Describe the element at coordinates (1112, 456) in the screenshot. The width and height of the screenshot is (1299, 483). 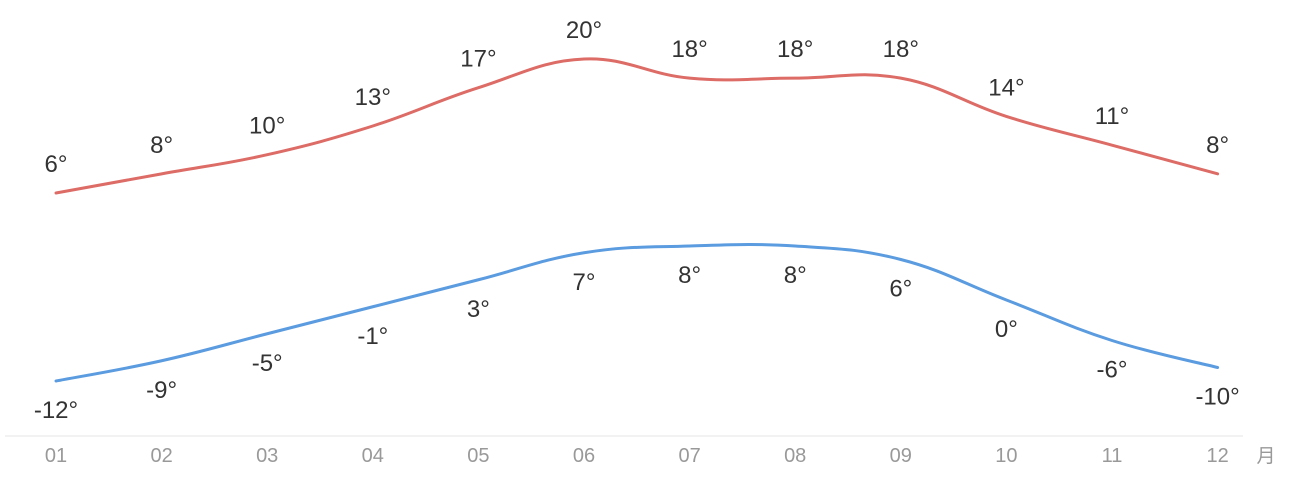
I see `x-tick-label: 11` at that location.